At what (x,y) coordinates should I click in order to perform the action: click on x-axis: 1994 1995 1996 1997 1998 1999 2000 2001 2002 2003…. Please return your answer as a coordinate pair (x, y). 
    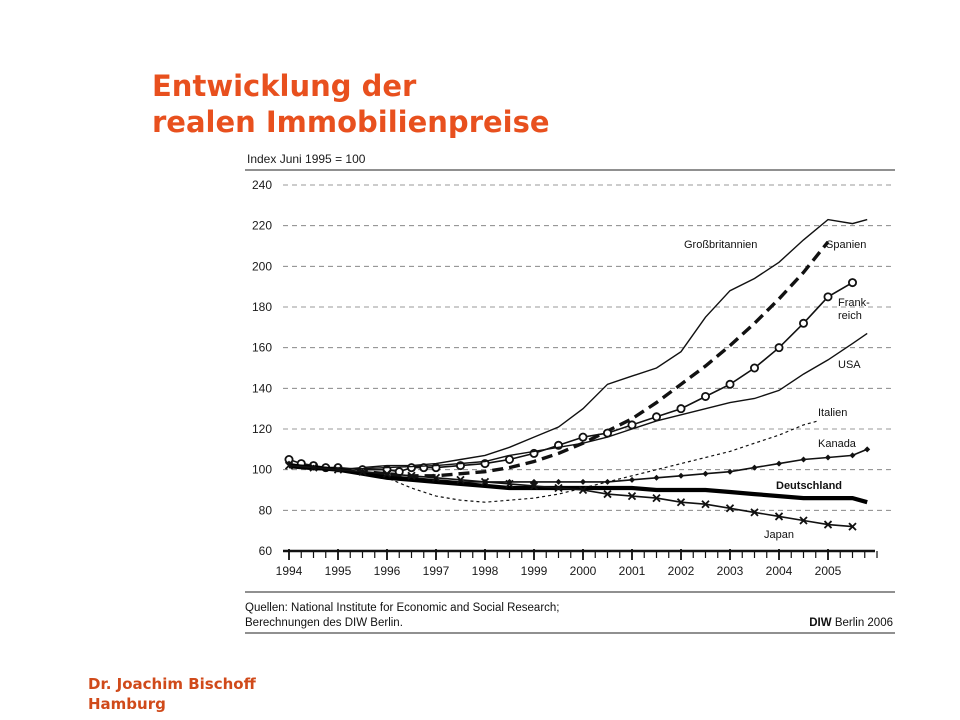
    Looking at the image, I should click on (577, 563).